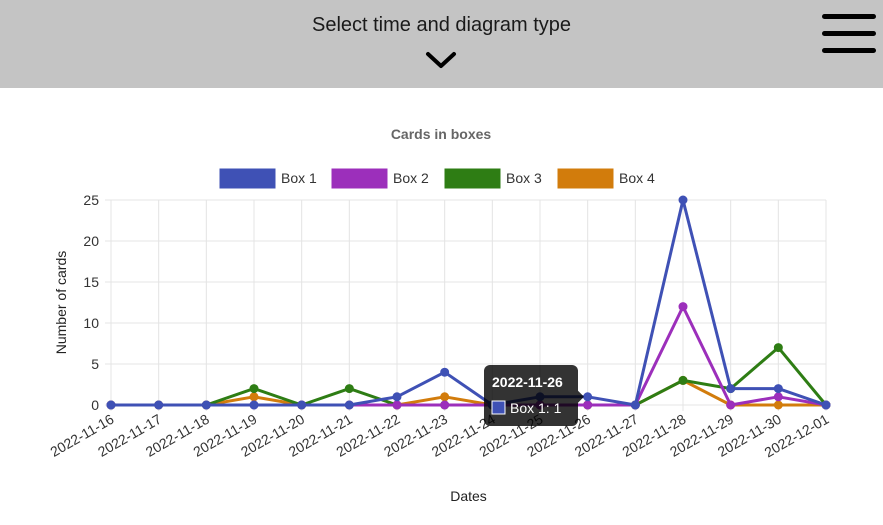 The image size is (883, 525). Describe the element at coordinates (581, 396) in the screenshot. I see `tooltip-caret` at that location.